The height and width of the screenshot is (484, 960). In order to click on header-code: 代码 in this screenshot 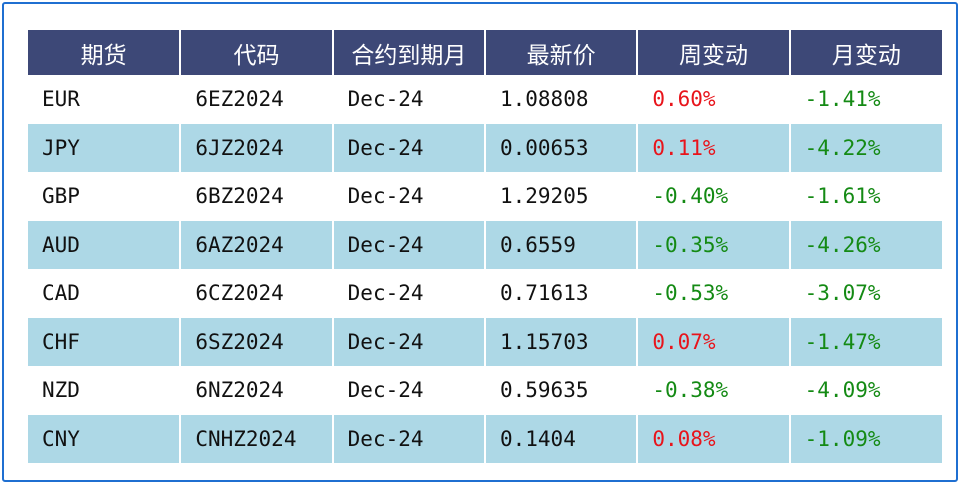, I will do `click(256, 52)`.